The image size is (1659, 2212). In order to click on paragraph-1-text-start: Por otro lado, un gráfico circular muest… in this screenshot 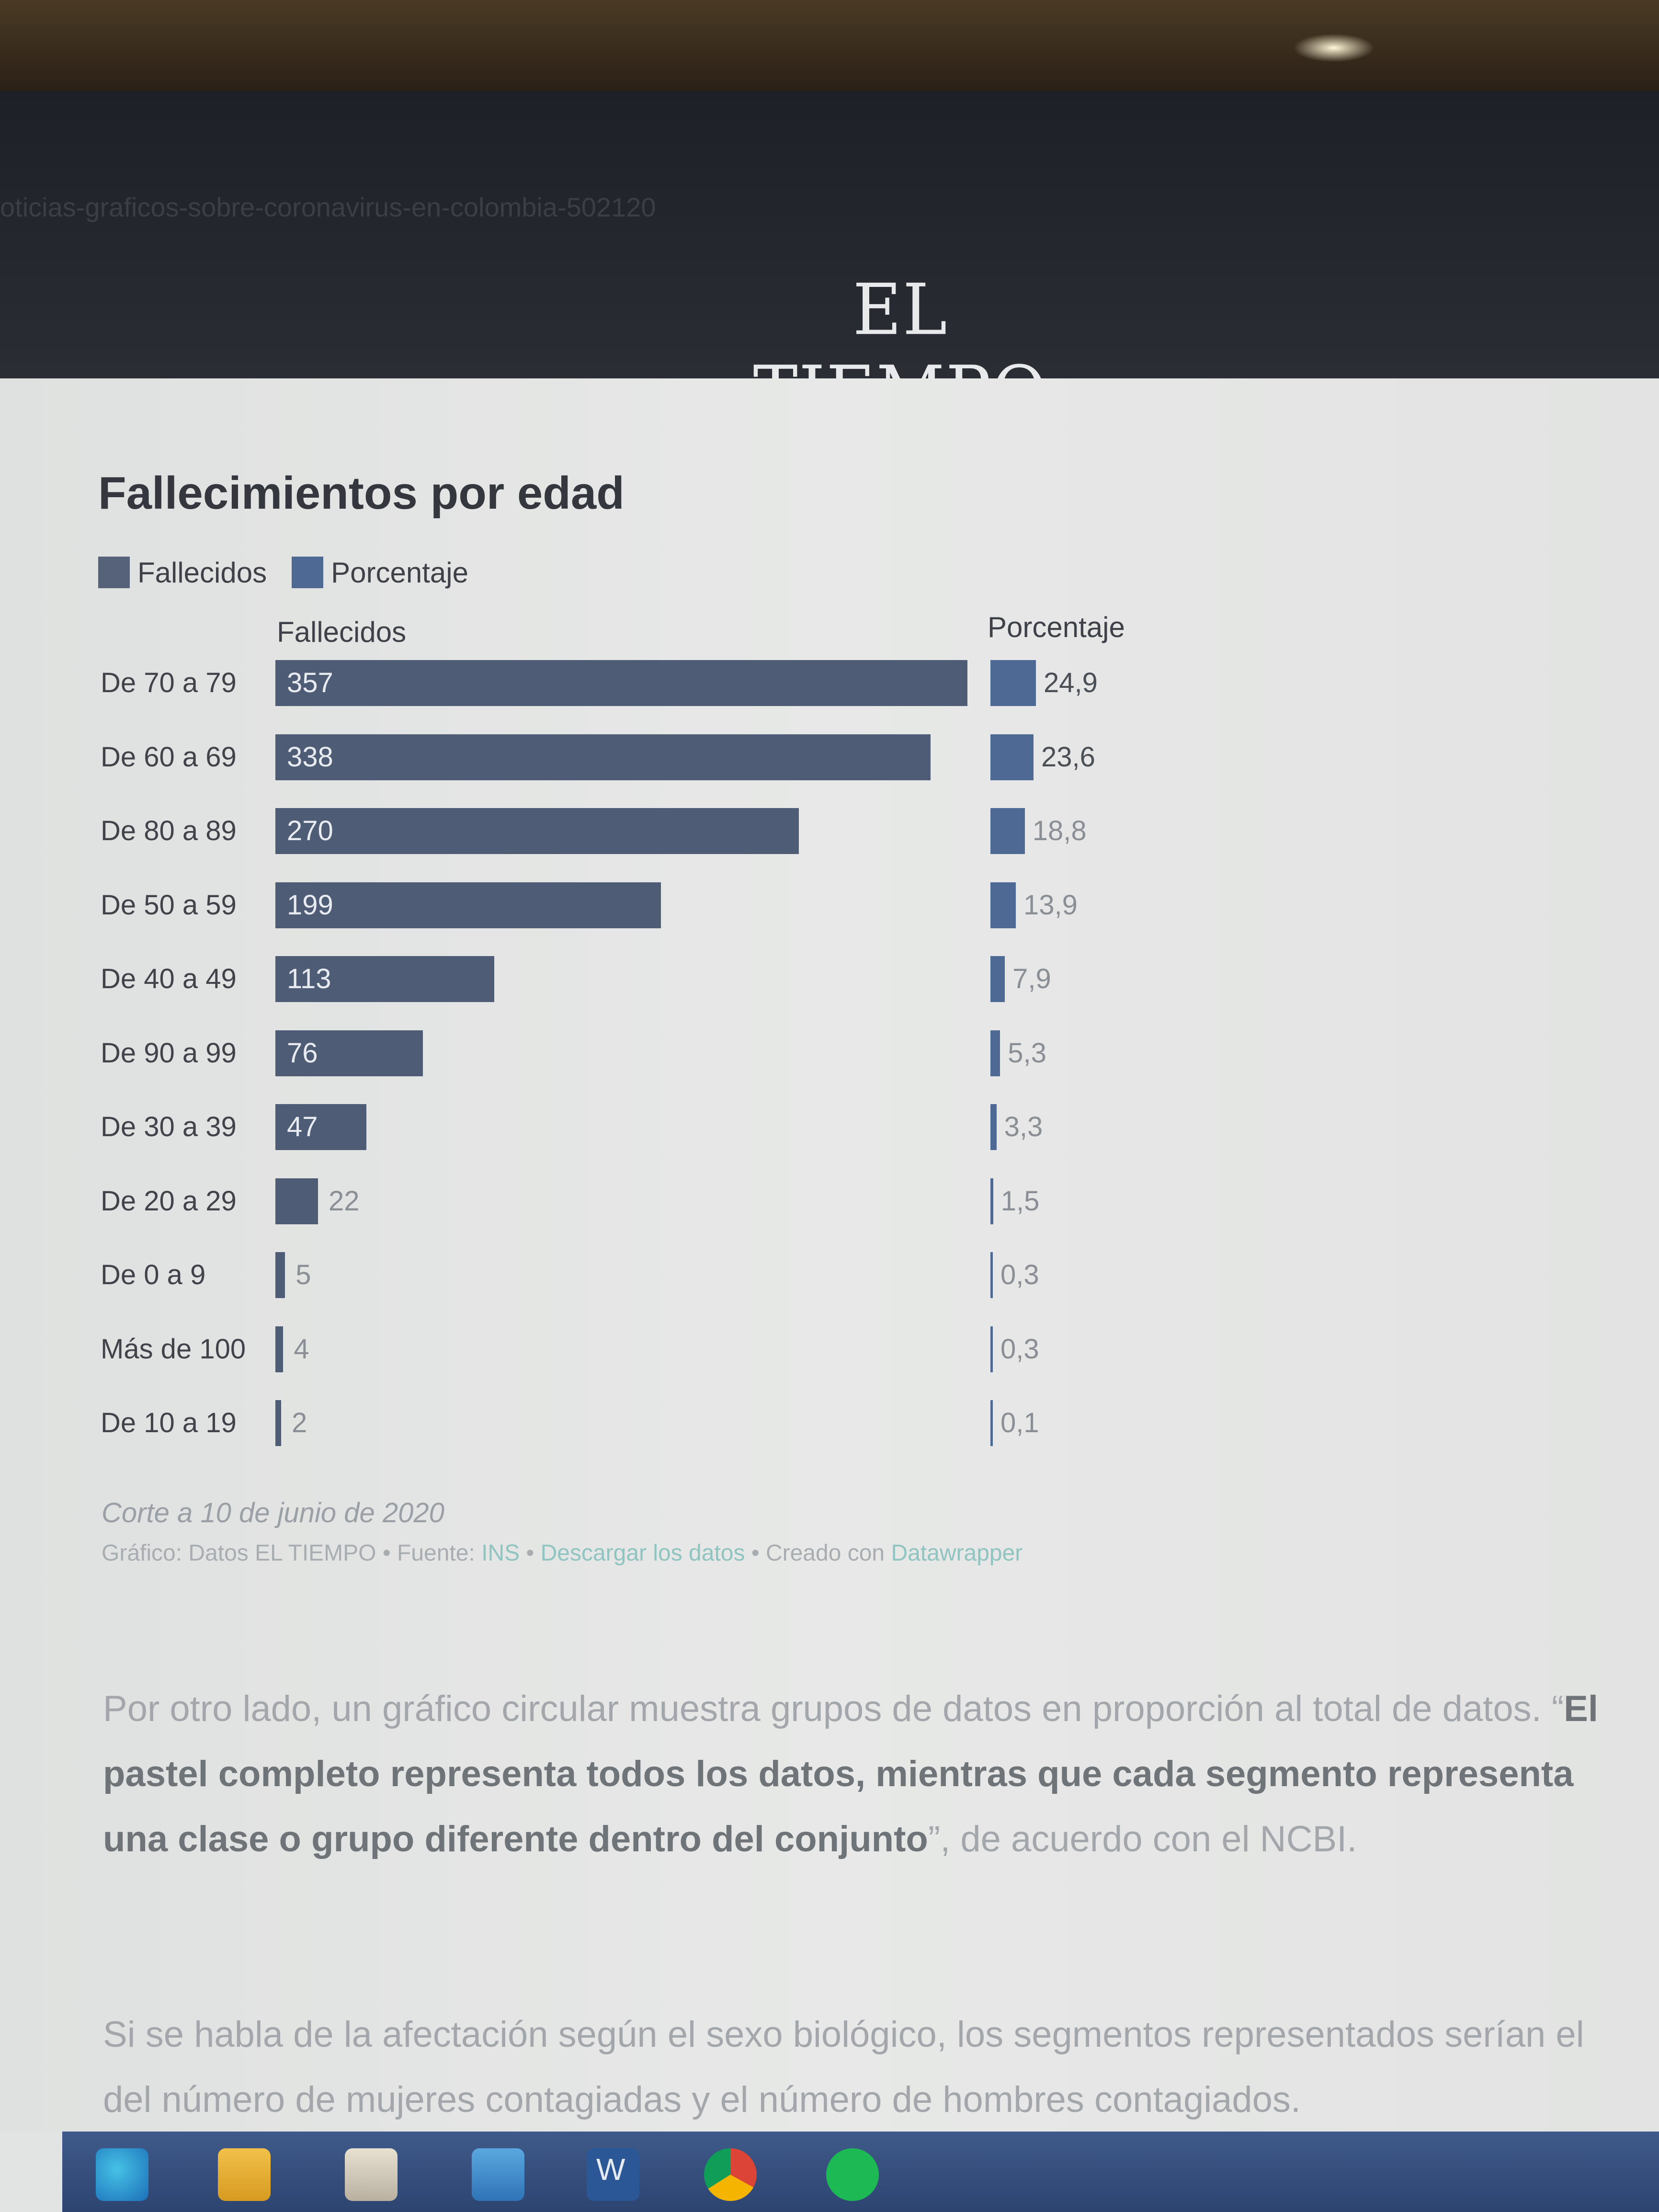, I will do `click(833, 1708)`.